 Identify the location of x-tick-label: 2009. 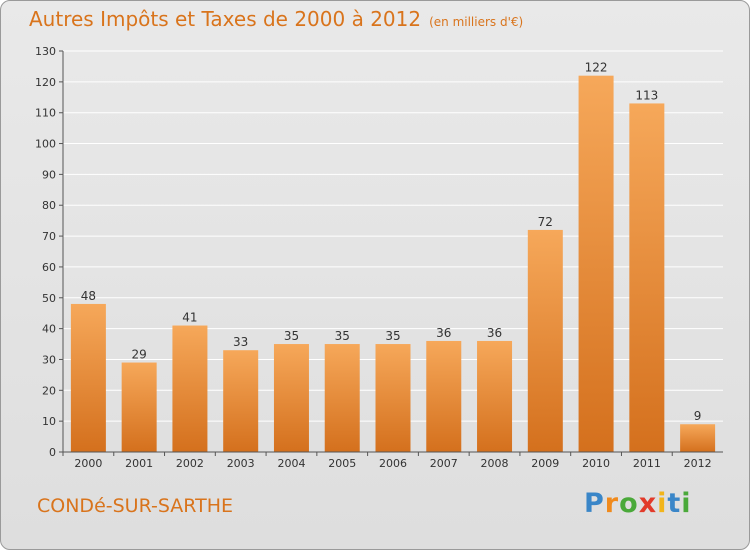
(545, 463).